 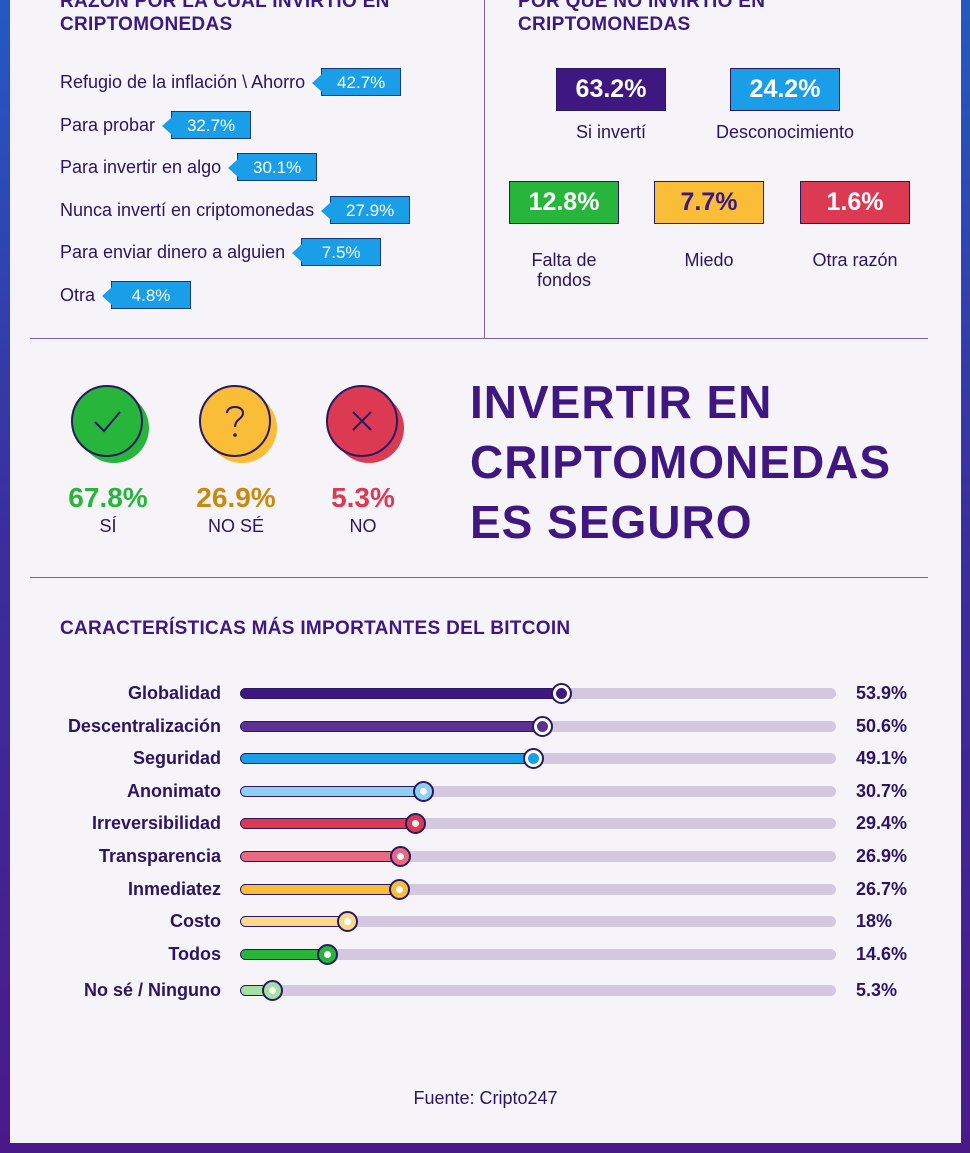 What do you see at coordinates (362, 421) in the screenshot?
I see `cross-icon` at bounding box center [362, 421].